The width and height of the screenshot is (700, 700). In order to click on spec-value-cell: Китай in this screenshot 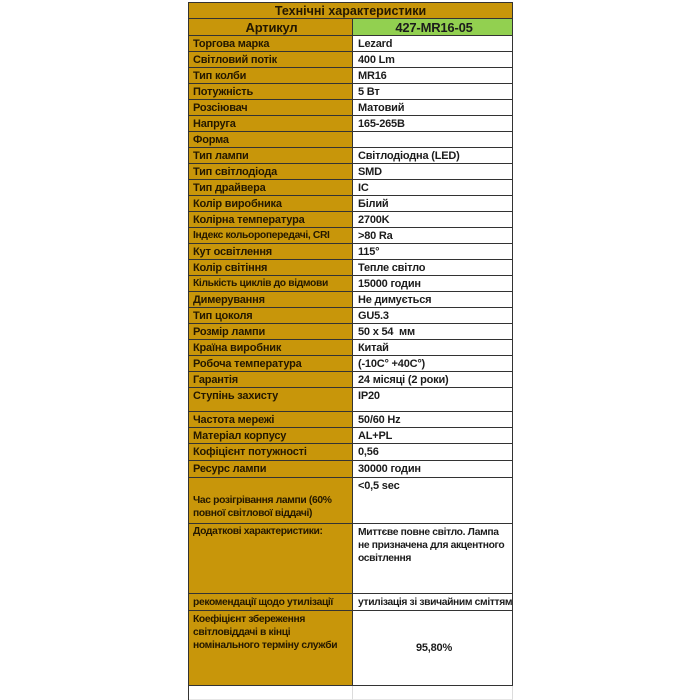, I will do `click(433, 348)`.